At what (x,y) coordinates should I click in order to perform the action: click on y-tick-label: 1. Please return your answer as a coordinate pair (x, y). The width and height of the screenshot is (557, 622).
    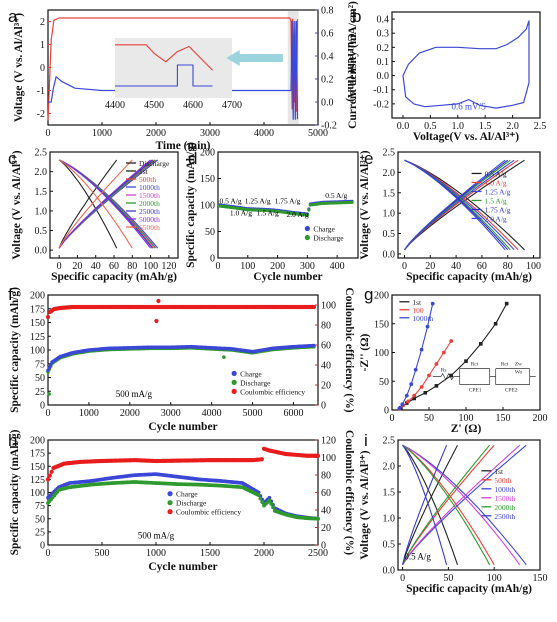
    Looking at the image, I should click on (42, 45).